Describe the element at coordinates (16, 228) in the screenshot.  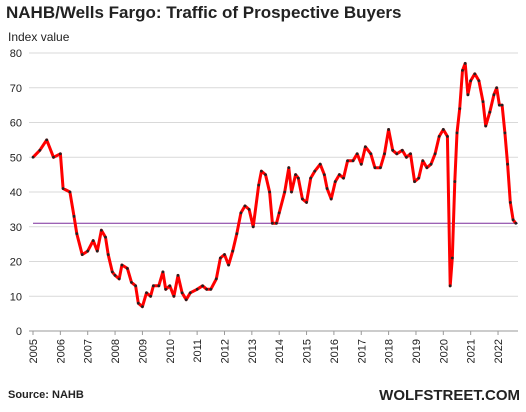
I see `y-tick-label: 30` at that location.